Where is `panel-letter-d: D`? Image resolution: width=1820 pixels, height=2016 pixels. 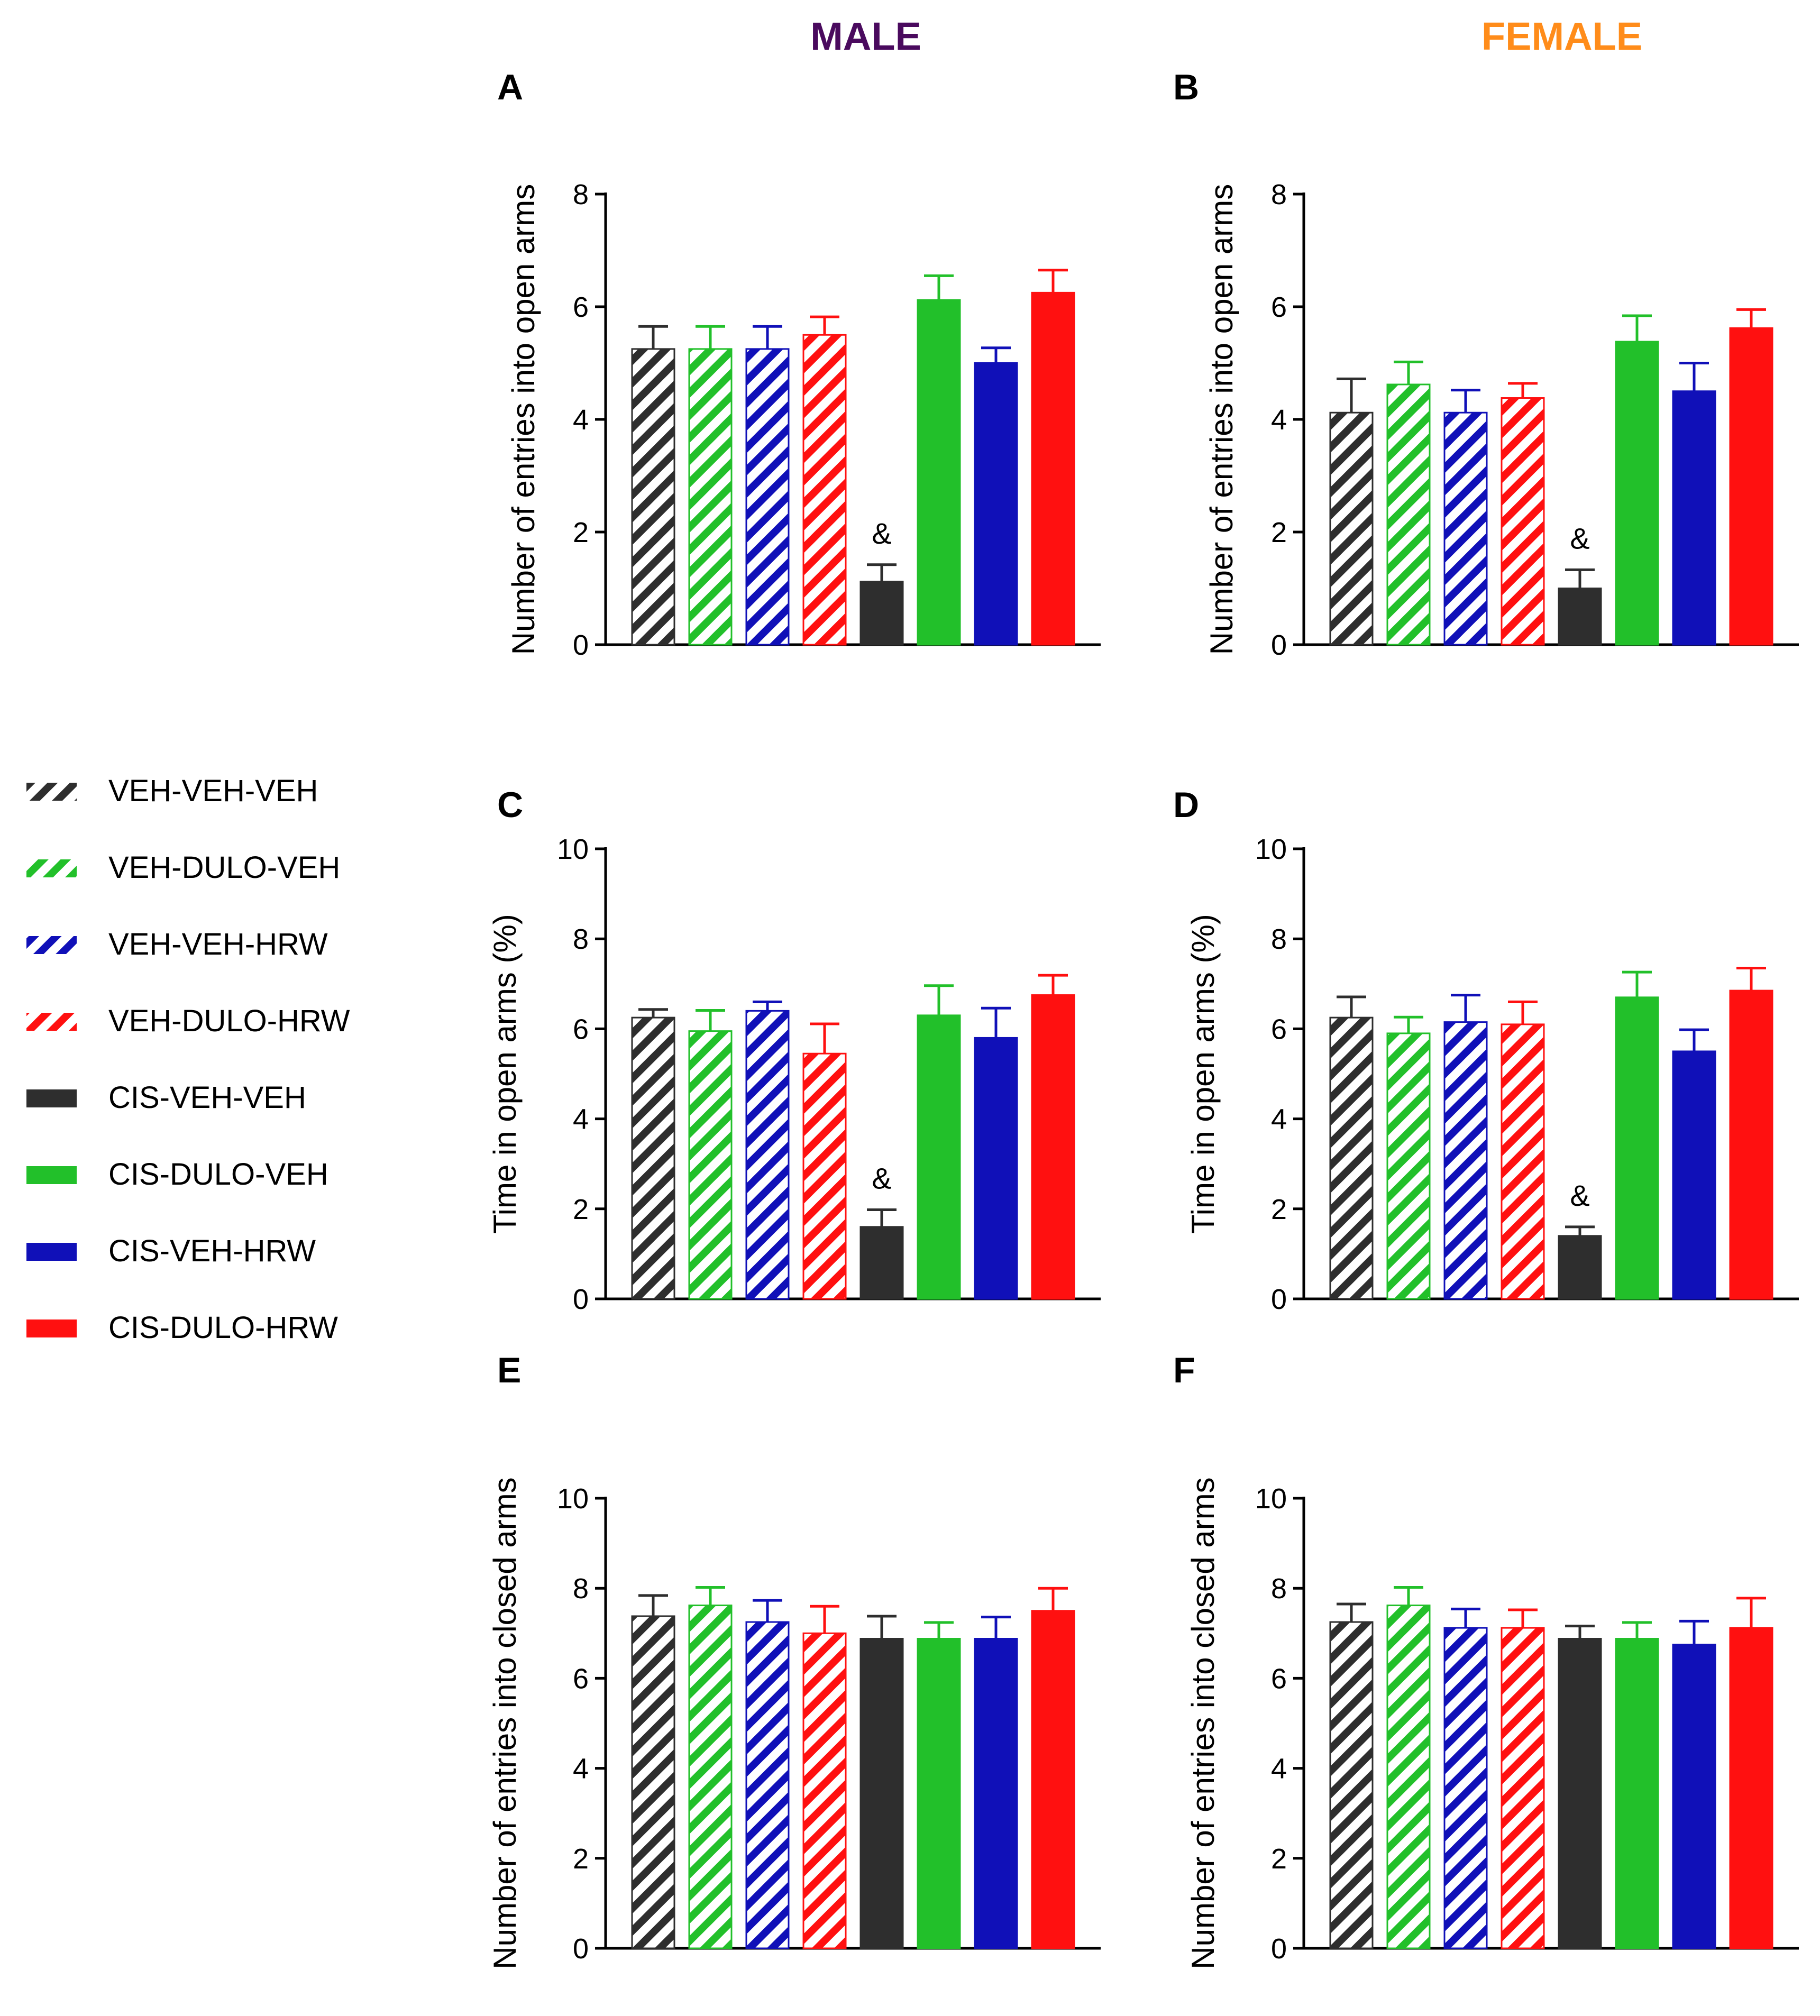
panel-letter-d: D is located at coordinates (1186, 805).